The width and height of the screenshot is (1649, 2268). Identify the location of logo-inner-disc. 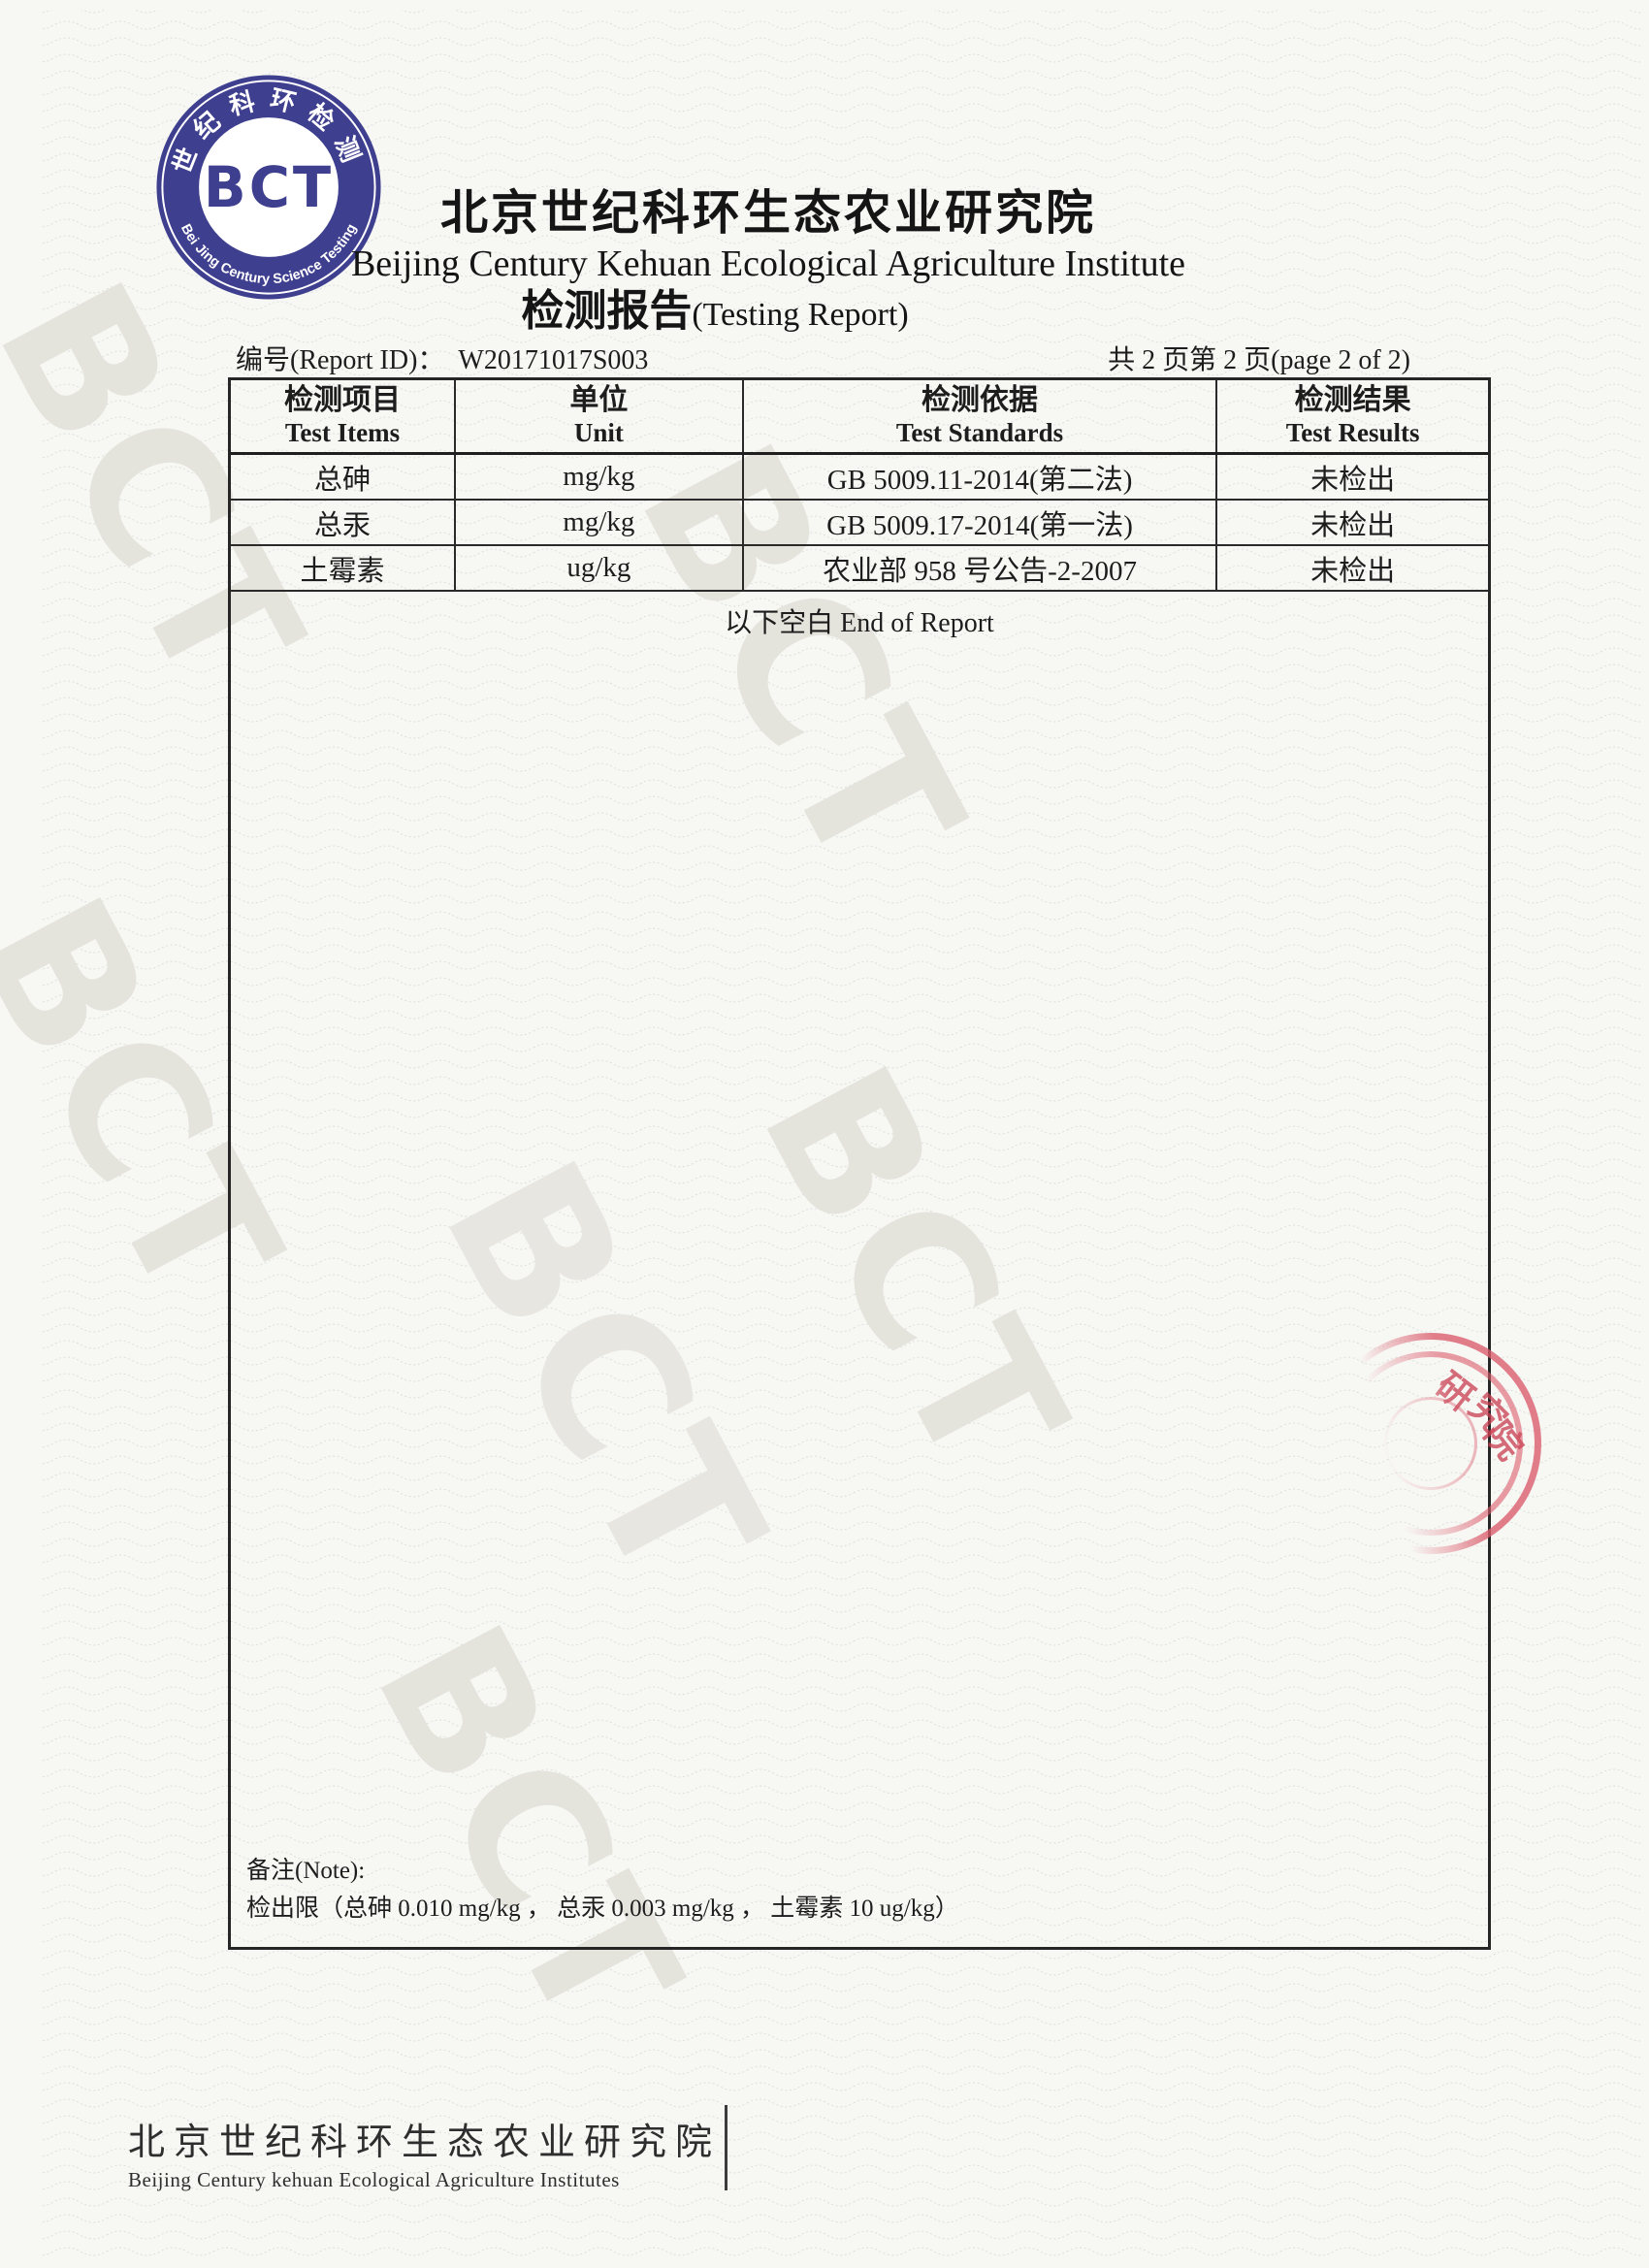
(269, 187).